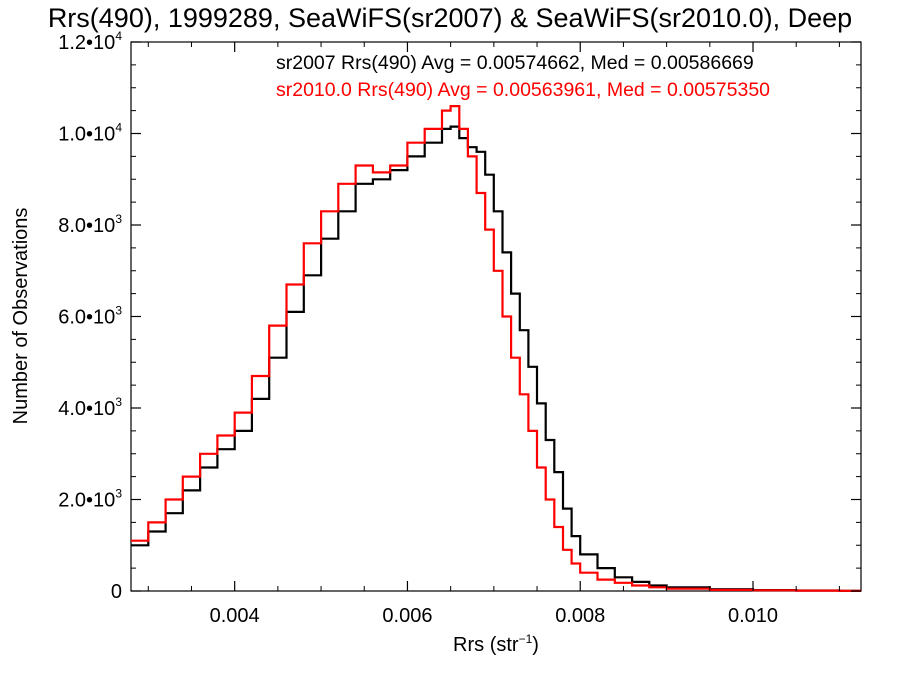  What do you see at coordinates (116, 592) in the screenshot?
I see `y-tick-label: 0` at bounding box center [116, 592].